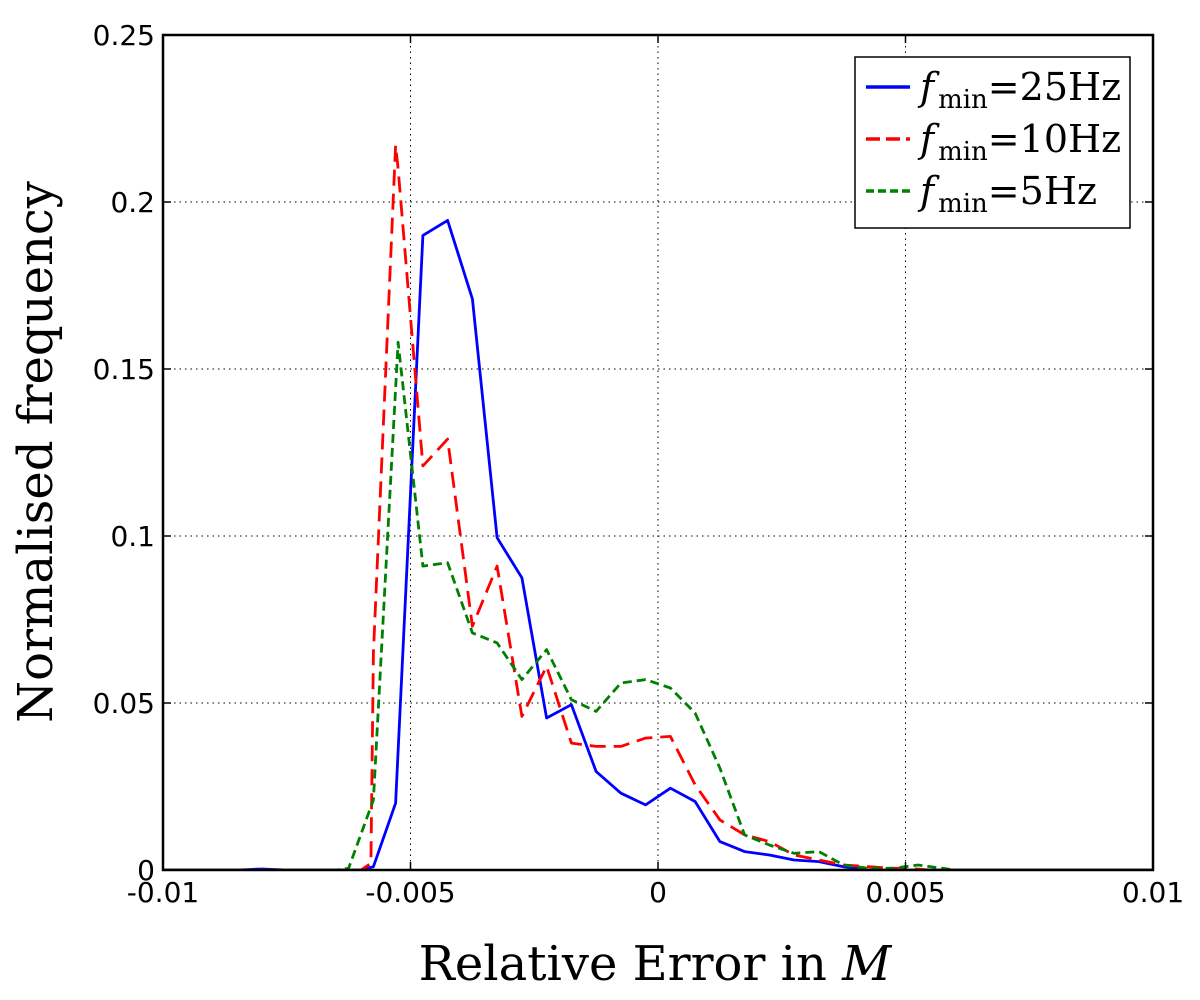 This screenshot has height=1000, width=1200. Describe the element at coordinates (867, 964) in the screenshot. I see `x-axis-title-variable: M` at that location.